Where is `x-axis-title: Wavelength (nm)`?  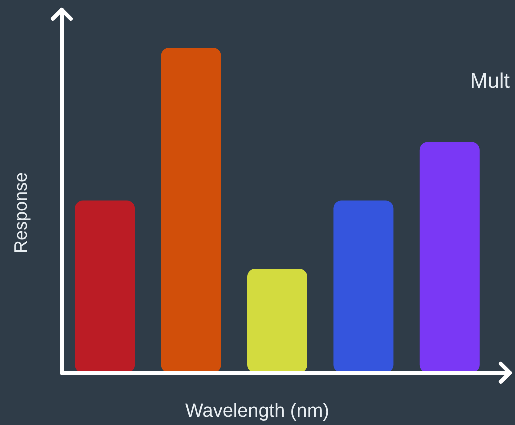 x-axis-title: Wavelength (nm) is located at coordinates (258, 411).